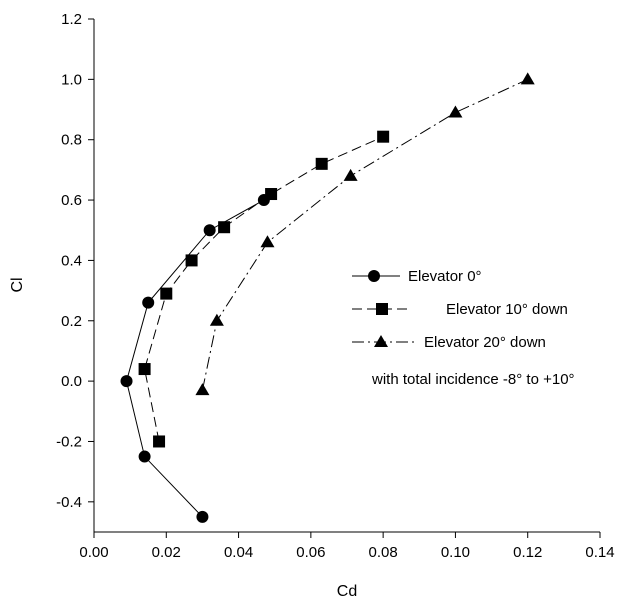 The width and height of the screenshot is (621, 605). I want to click on x-tick-label: 0.12, so click(527, 552).